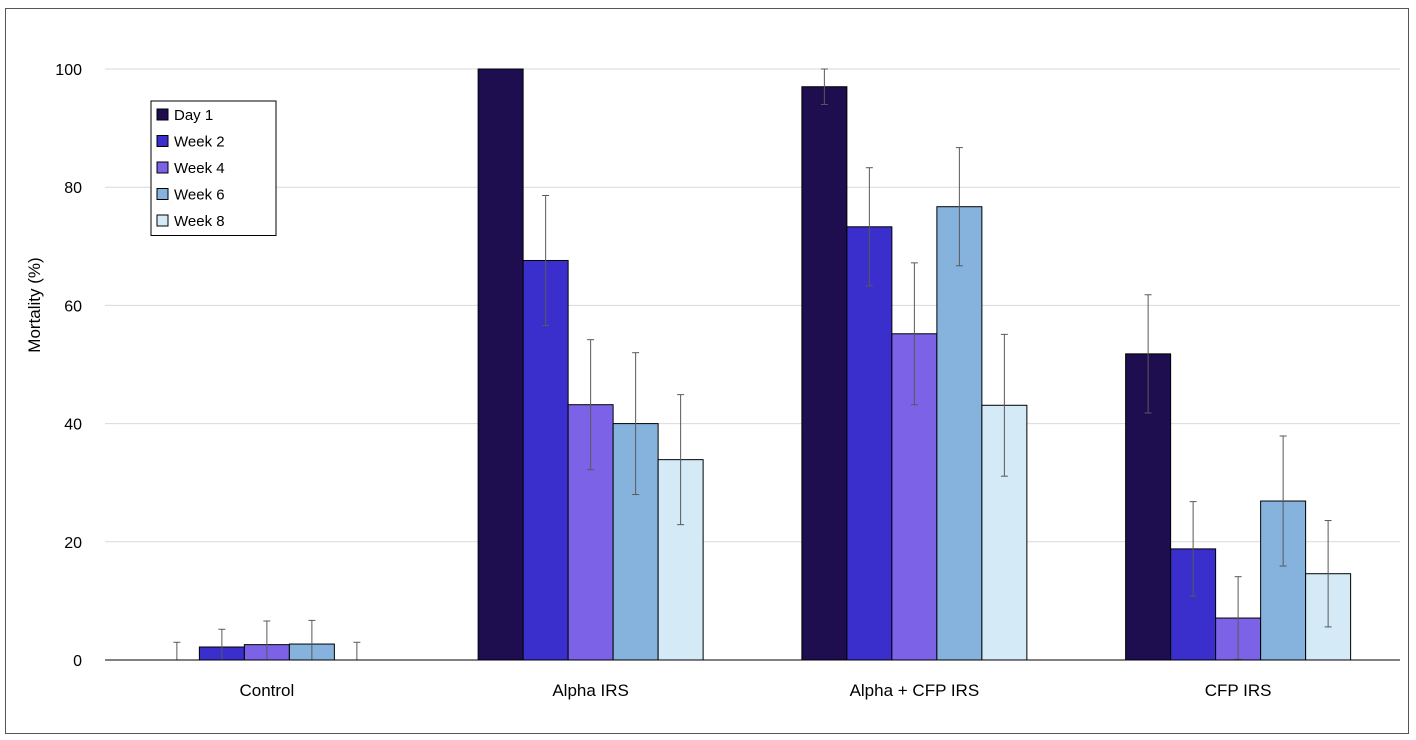 The image size is (1416, 740). What do you see at coordinates (68, 70) in the screenshot?
I see `y-tick-label: 100` at bounding box center [68, 70].